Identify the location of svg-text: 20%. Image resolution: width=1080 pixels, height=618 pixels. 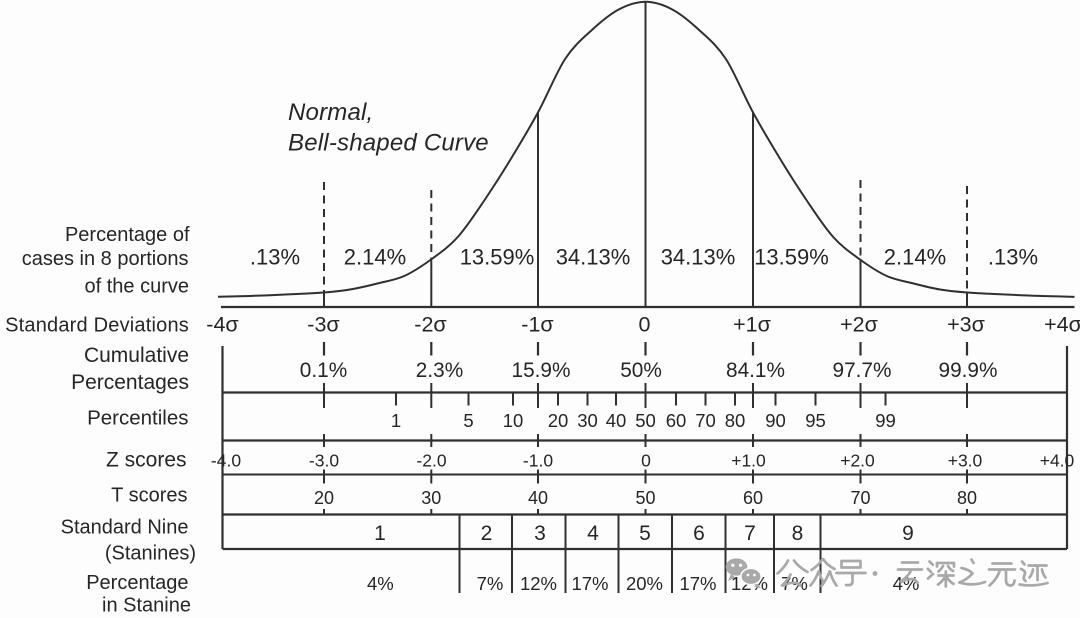
(644, 583).